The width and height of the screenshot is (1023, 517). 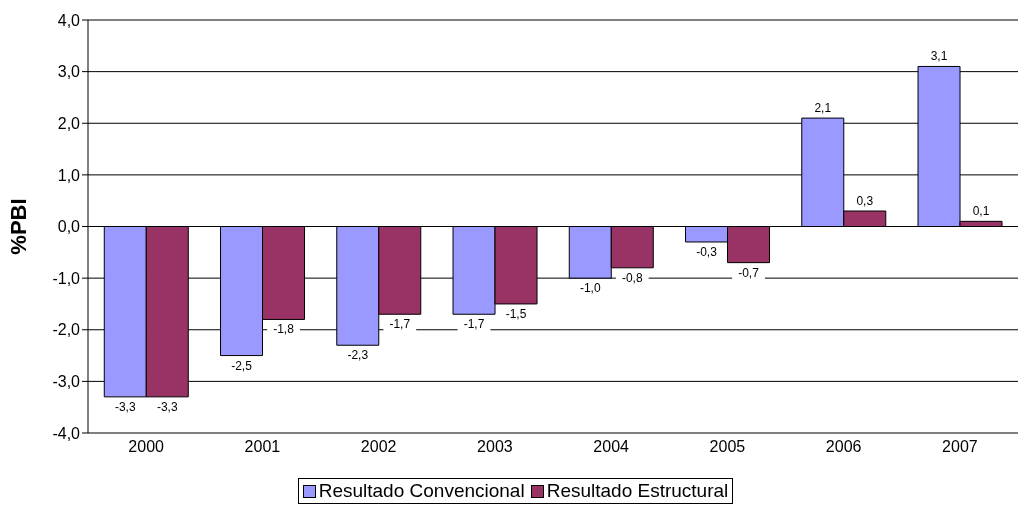 What do you see at coordinates (611, 447) in the screenshot?
I see `x-tick-label: 2004` at bounding box center [611, 447].